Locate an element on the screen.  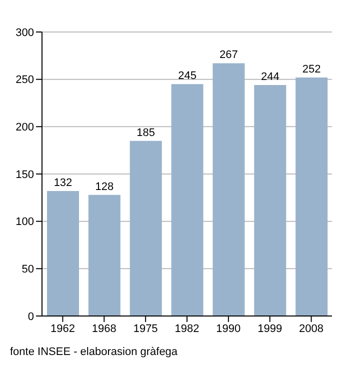
x-tick-label: 1975 is located at coordinates (145, 328).